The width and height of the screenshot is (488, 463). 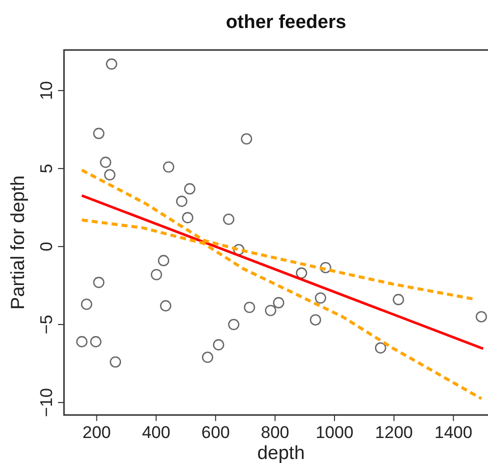 What do you see at coordinates (215, 432) in the screenshot?
I see `x-tick-label: 600` at bounding box center [215, 432].